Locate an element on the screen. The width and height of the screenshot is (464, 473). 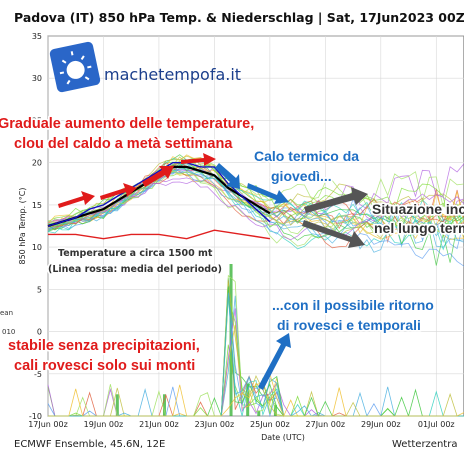
annotation-note-line2: (Linea rossa: media del periodo) is located at coordinates (135, 269).